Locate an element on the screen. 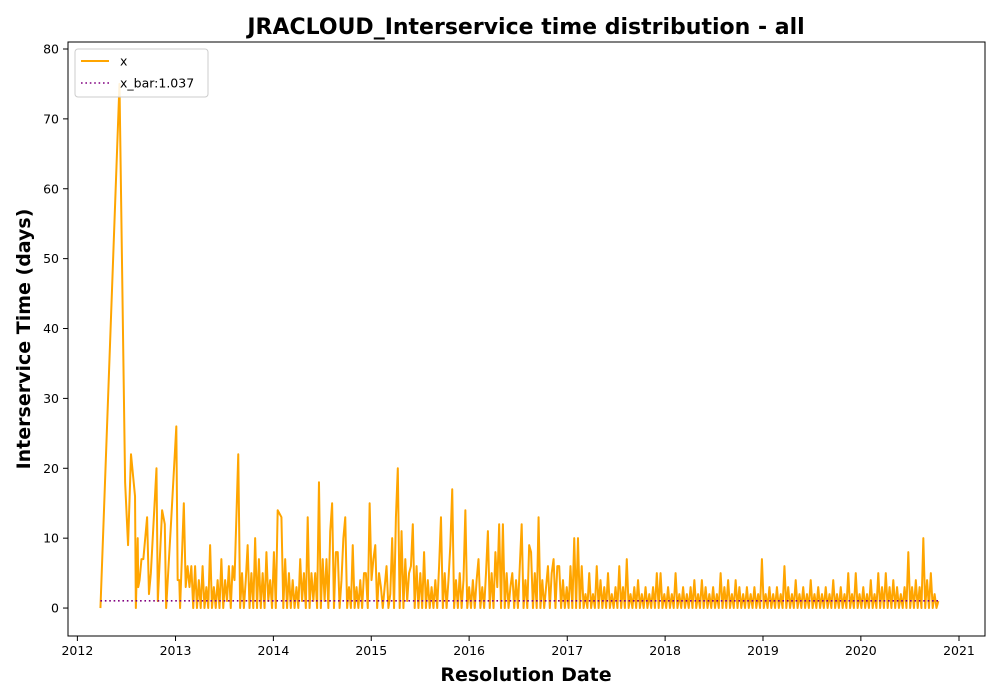  y-tick-label: 20 is located at coordinates (51, 468).